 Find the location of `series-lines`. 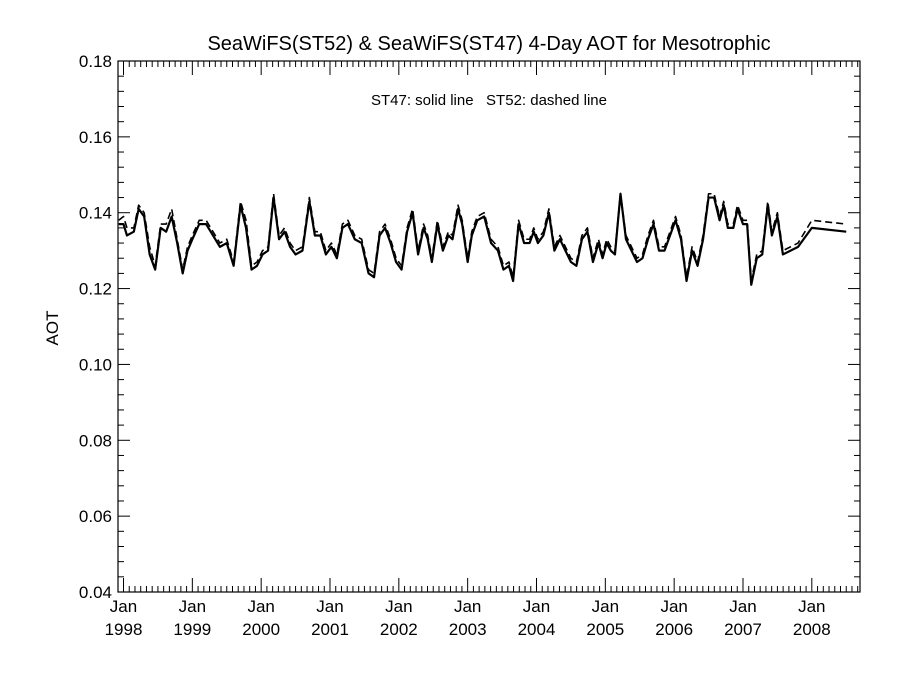

series-lines is located at coordinates (482, 239).